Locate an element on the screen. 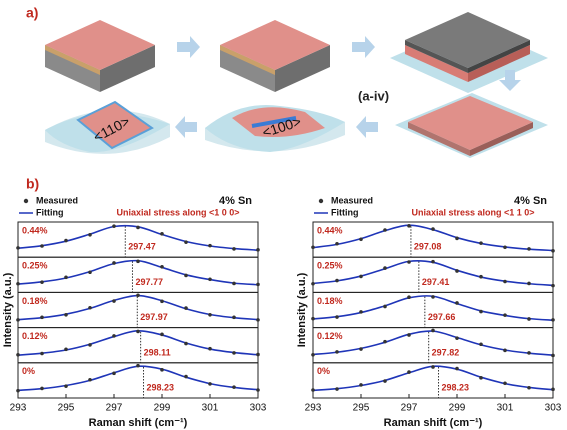 Image resolution: width=567 pixels, height=430 pixels. fit-curve is located at coordinates (138, 378).